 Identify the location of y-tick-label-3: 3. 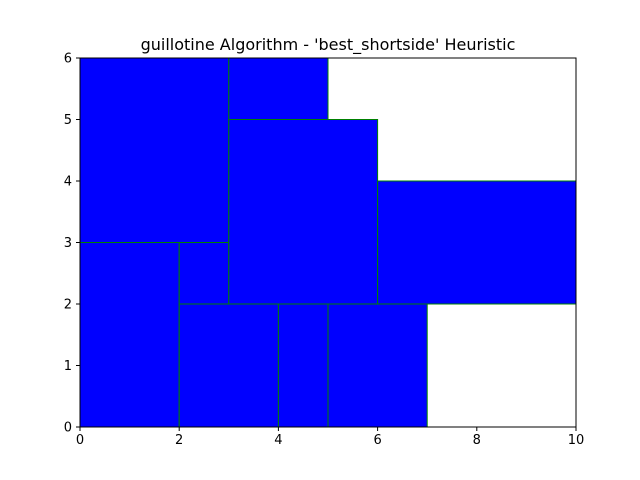
(68, 243).